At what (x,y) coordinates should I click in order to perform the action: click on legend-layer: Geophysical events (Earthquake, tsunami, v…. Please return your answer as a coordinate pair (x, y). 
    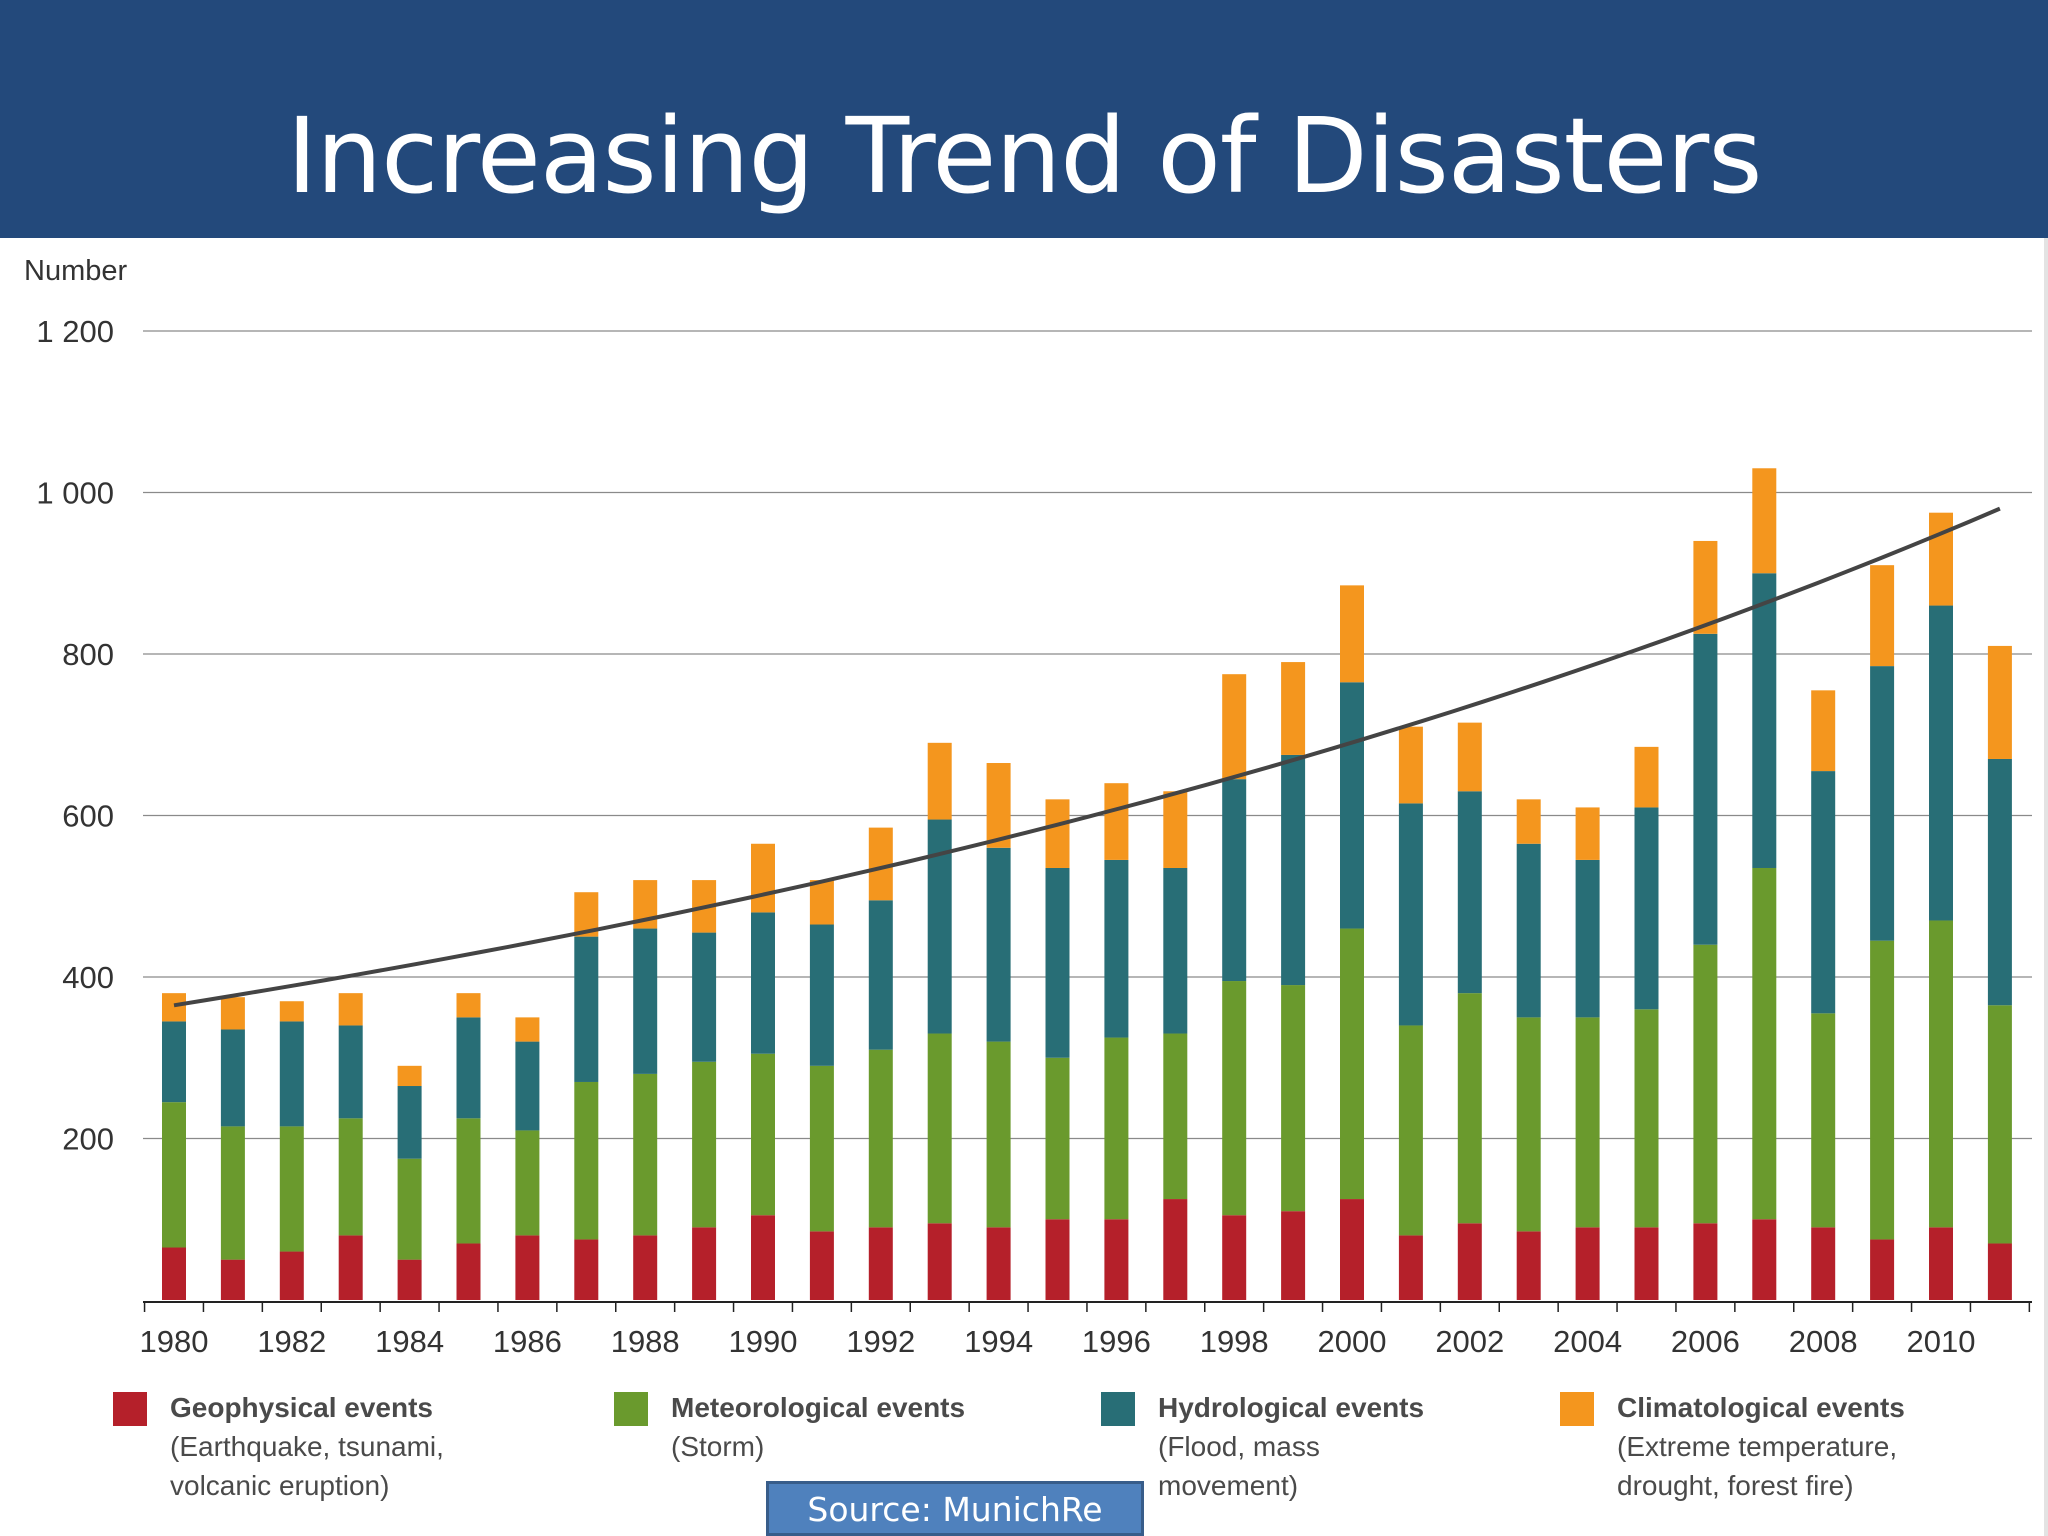
    Looking at the image, I should click on (1009, 1446).